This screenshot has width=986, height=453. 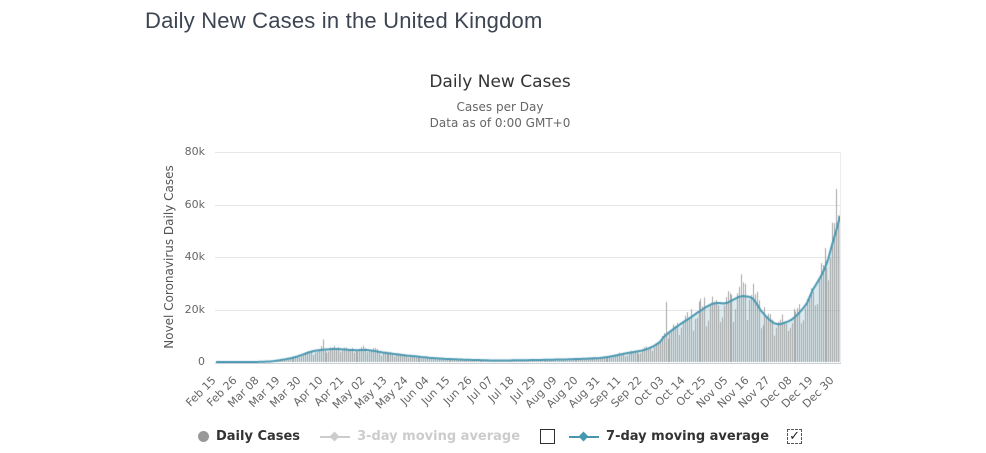 What do you see at coordinates (584, 436) in the screenshot?
I see `7day-avg-marker-icon` at bounding box center [584, 436].